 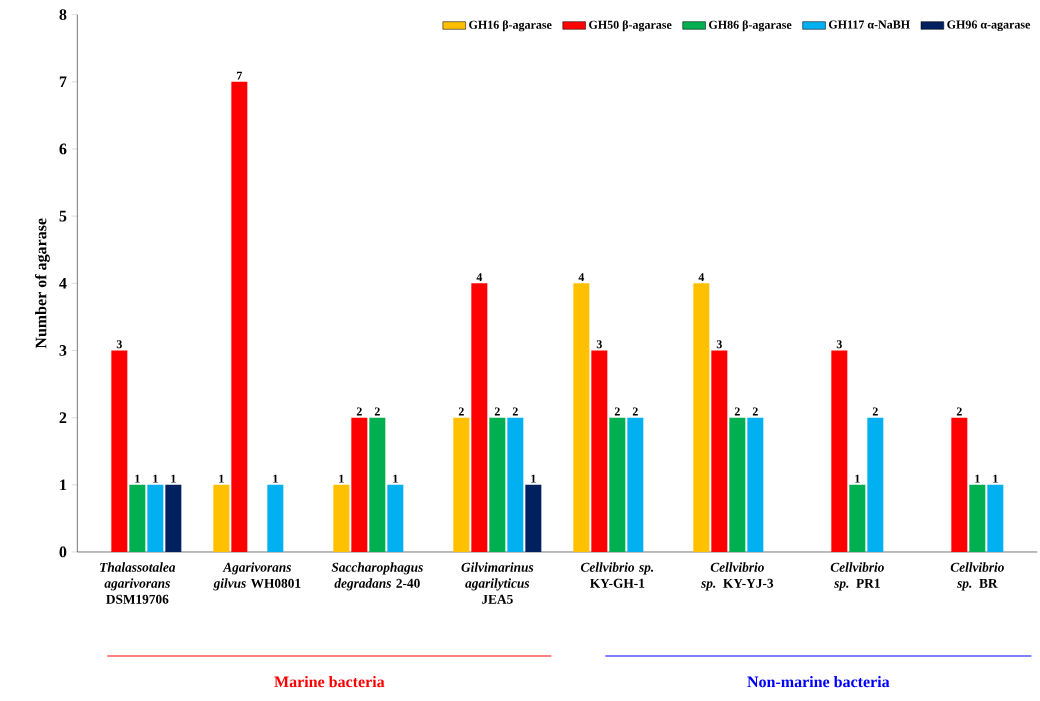 What do you see at coordinates (818, 681) in the screenshot?
I see `text: Non-marine bacteria` at bounding box center [818, 681].